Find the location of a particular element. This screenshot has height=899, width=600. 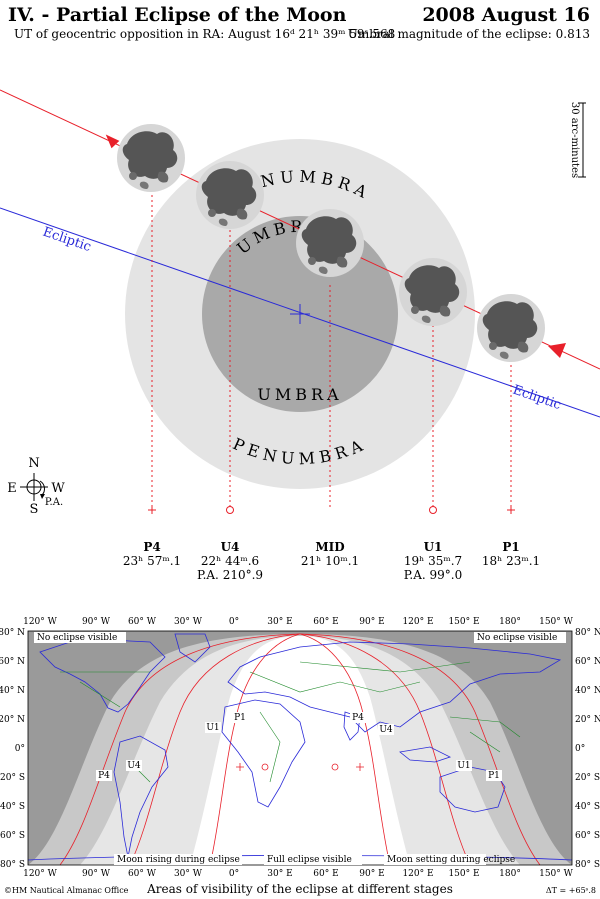

curve-label: P4 is located at coordinates (358, 718).